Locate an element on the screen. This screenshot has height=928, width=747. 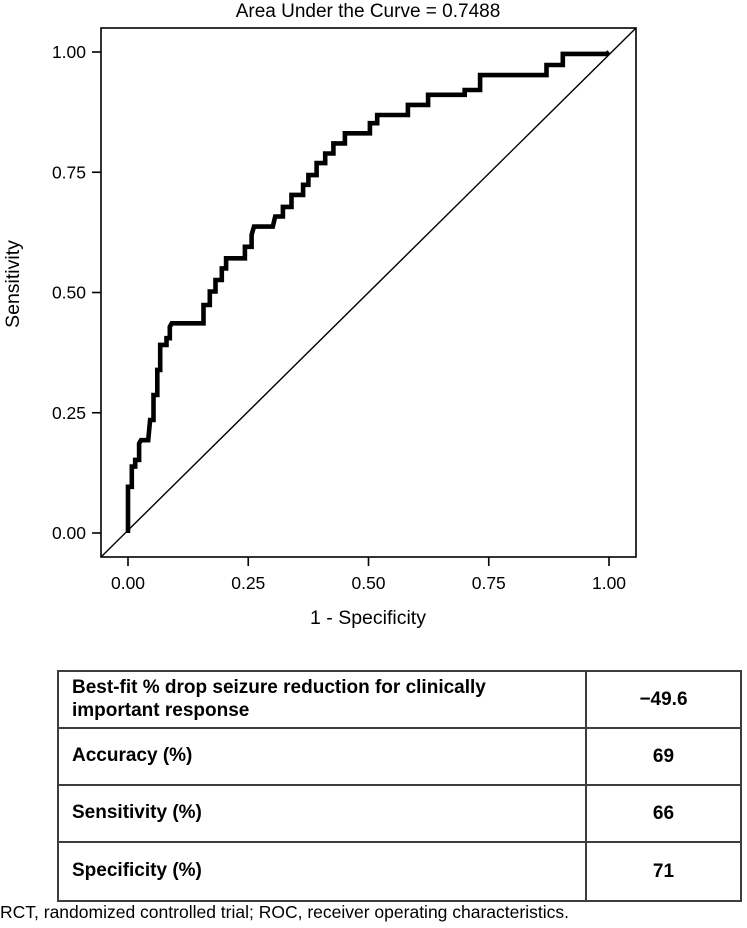
table-row-value-sensitivity: 66 is located at coordinates (663, 814).